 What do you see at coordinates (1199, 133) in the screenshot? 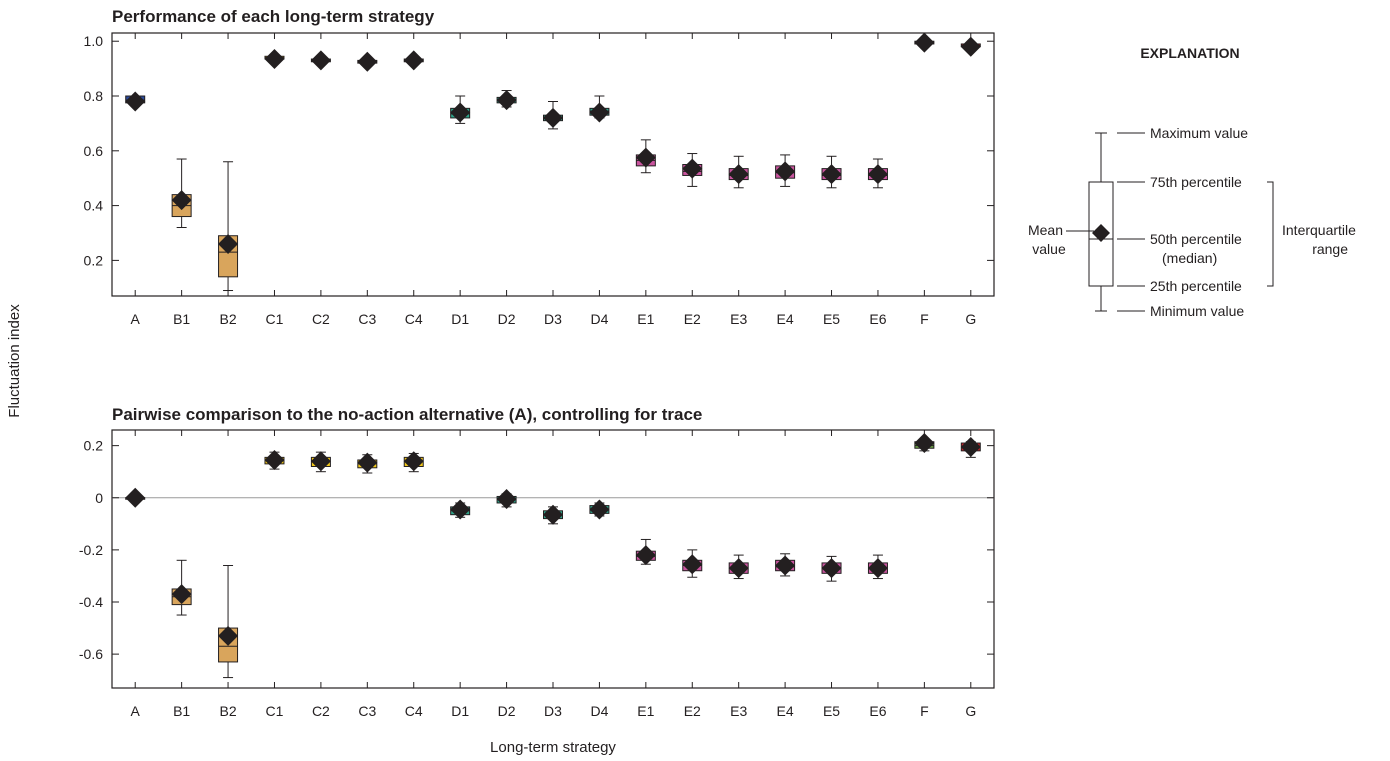
I see `legend-max-label: Maximum value` at bounding box center [1199, 133].